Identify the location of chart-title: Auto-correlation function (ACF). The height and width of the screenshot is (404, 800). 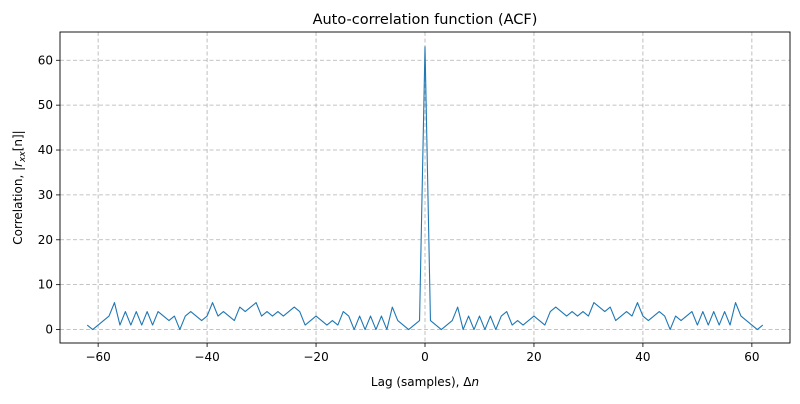
(425, 20).